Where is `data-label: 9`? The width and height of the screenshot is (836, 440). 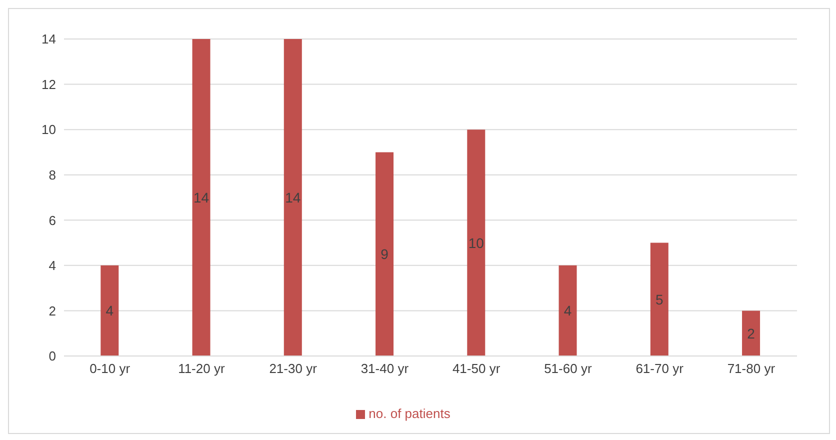 data-label: 9 is located at coordinates (384, 254).